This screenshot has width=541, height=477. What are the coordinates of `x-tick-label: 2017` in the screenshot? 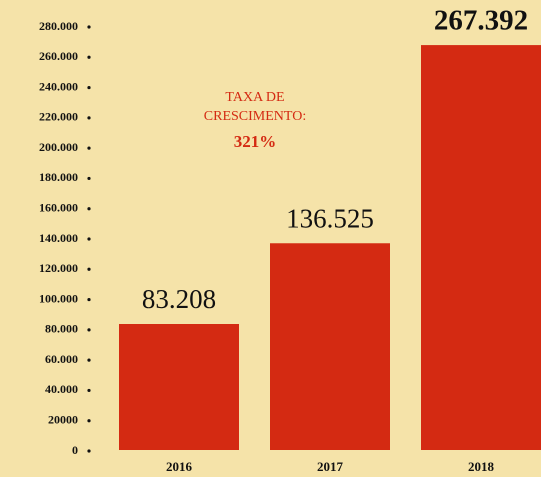 It's located at (330, 466).